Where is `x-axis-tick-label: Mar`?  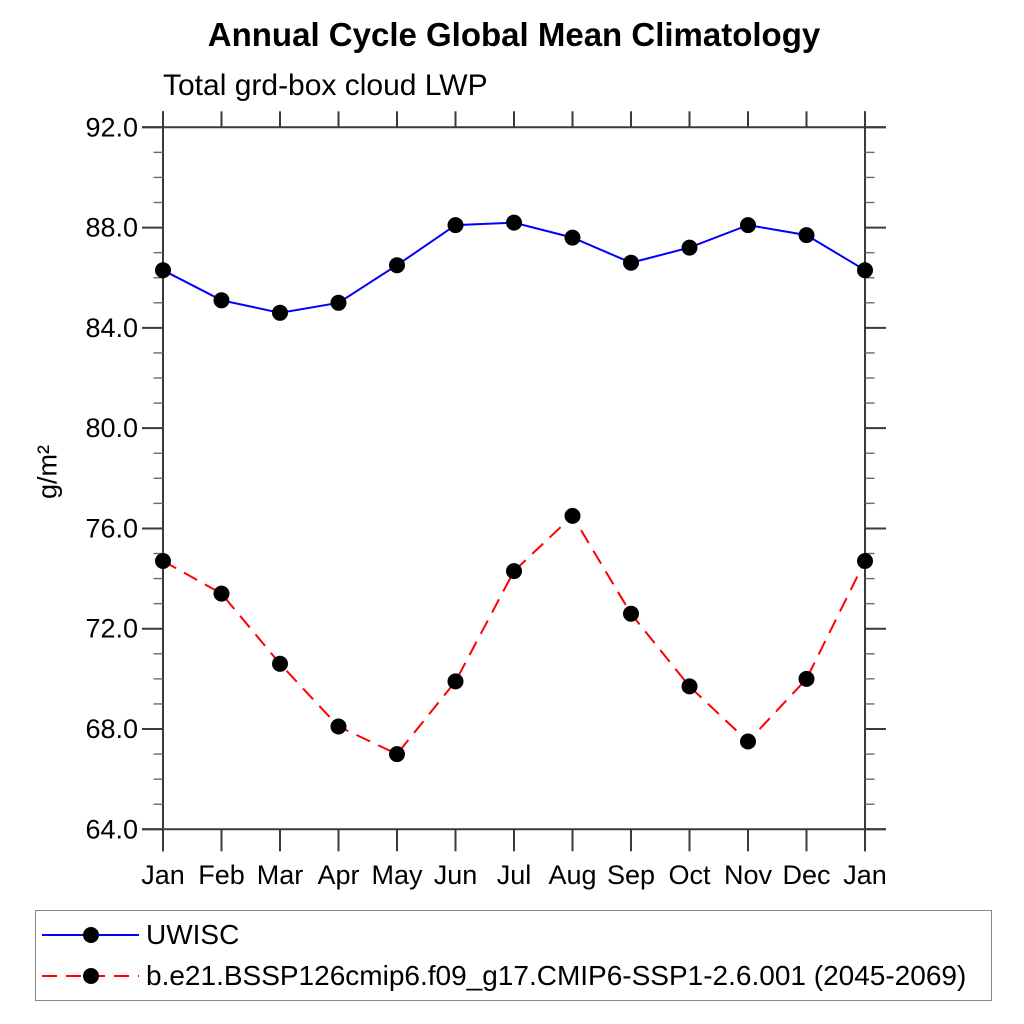
x-axis-tick-label: Mar is located at coordinates (280, 875).